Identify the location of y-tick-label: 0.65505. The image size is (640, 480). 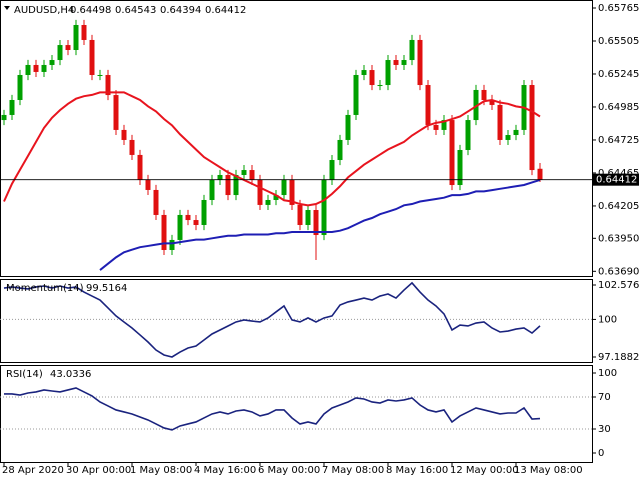
(618, 41).